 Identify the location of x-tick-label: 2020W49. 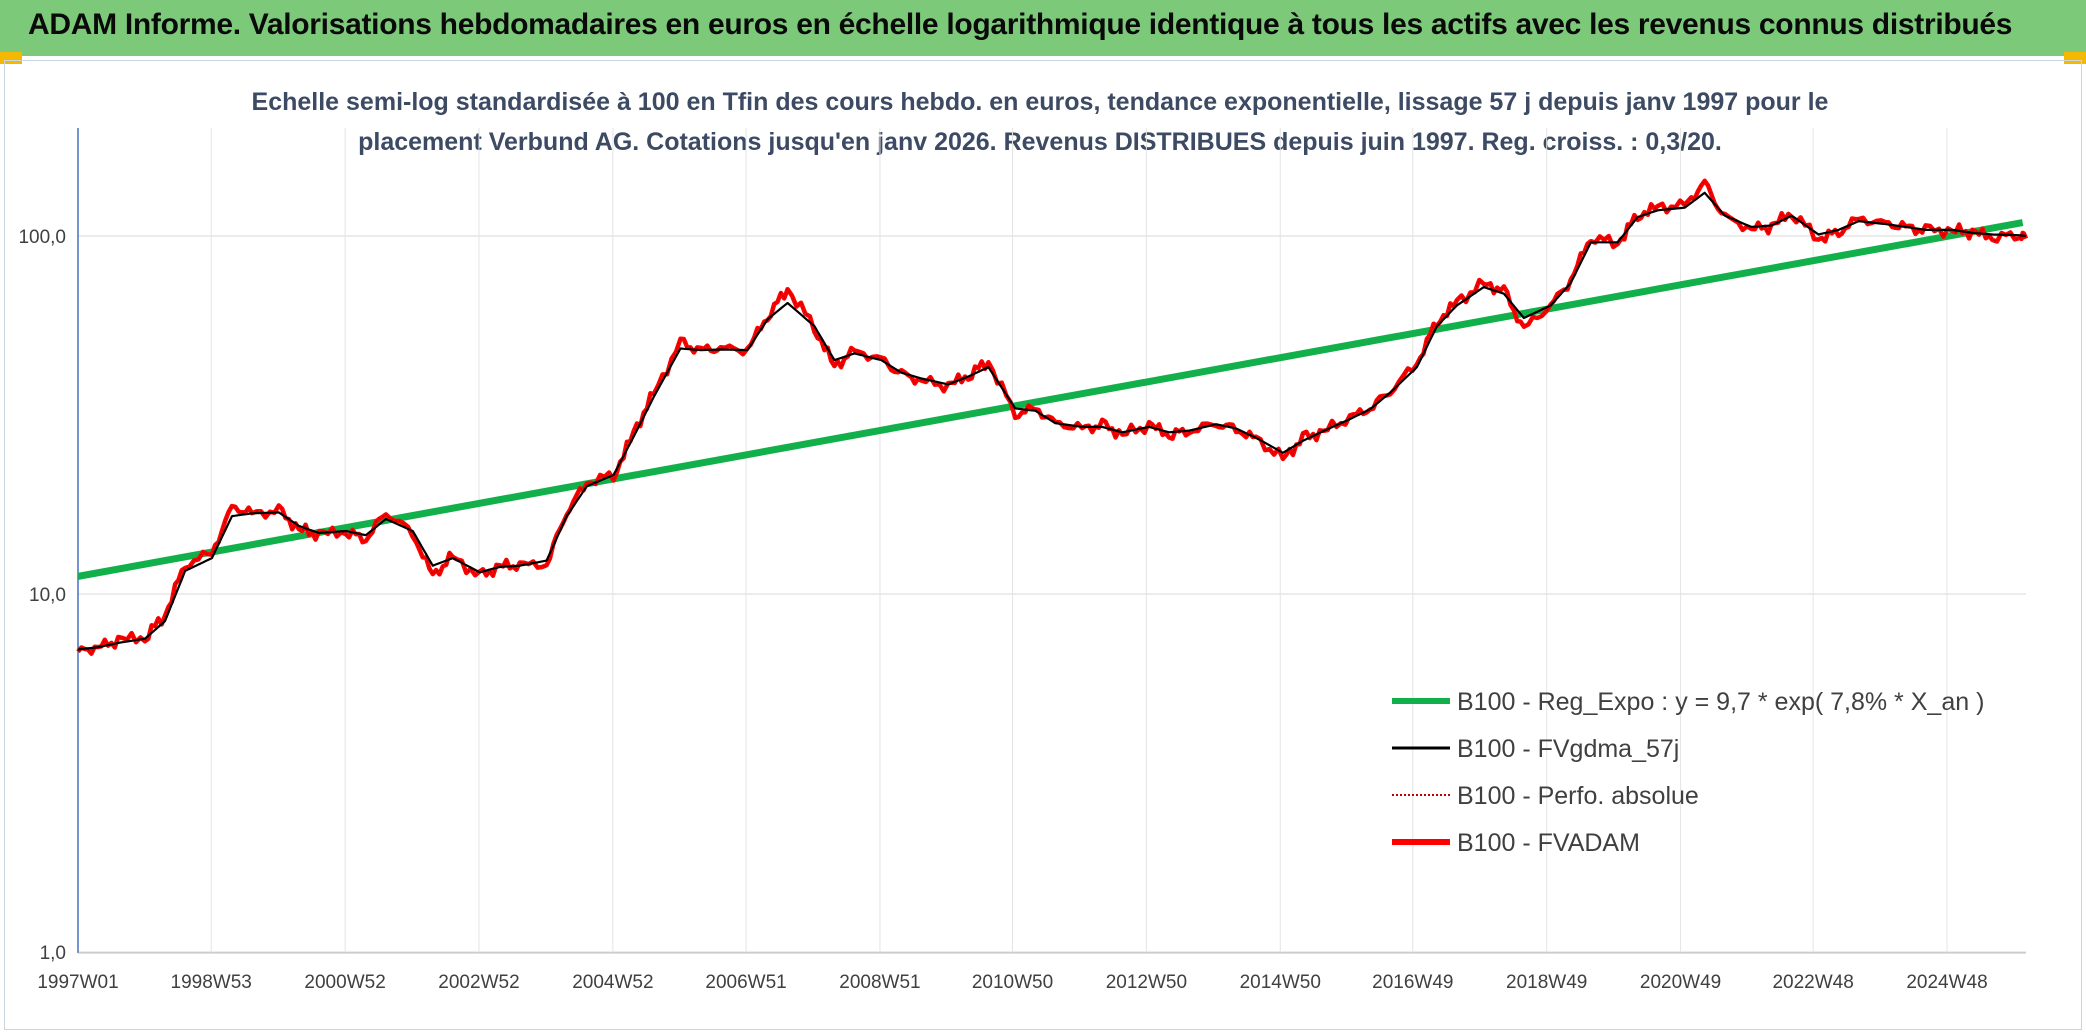
(1680, 982).